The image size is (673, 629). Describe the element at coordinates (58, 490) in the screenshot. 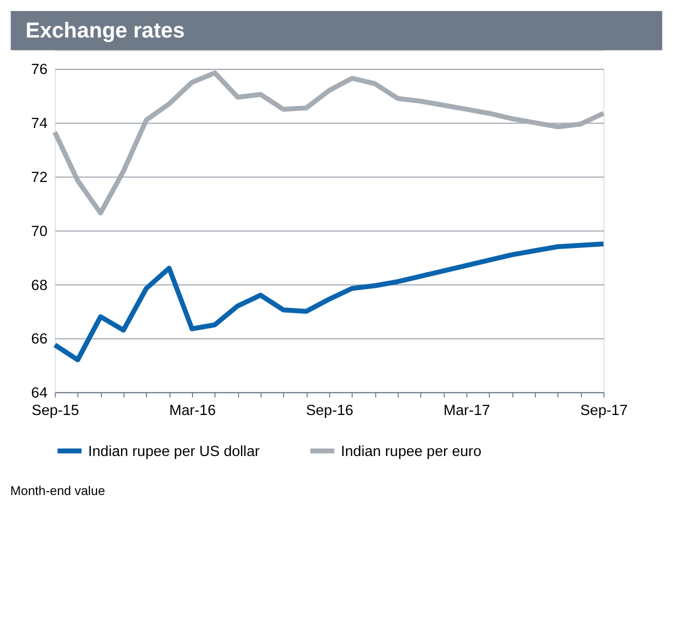

I see `text: Month-end value` at that location.